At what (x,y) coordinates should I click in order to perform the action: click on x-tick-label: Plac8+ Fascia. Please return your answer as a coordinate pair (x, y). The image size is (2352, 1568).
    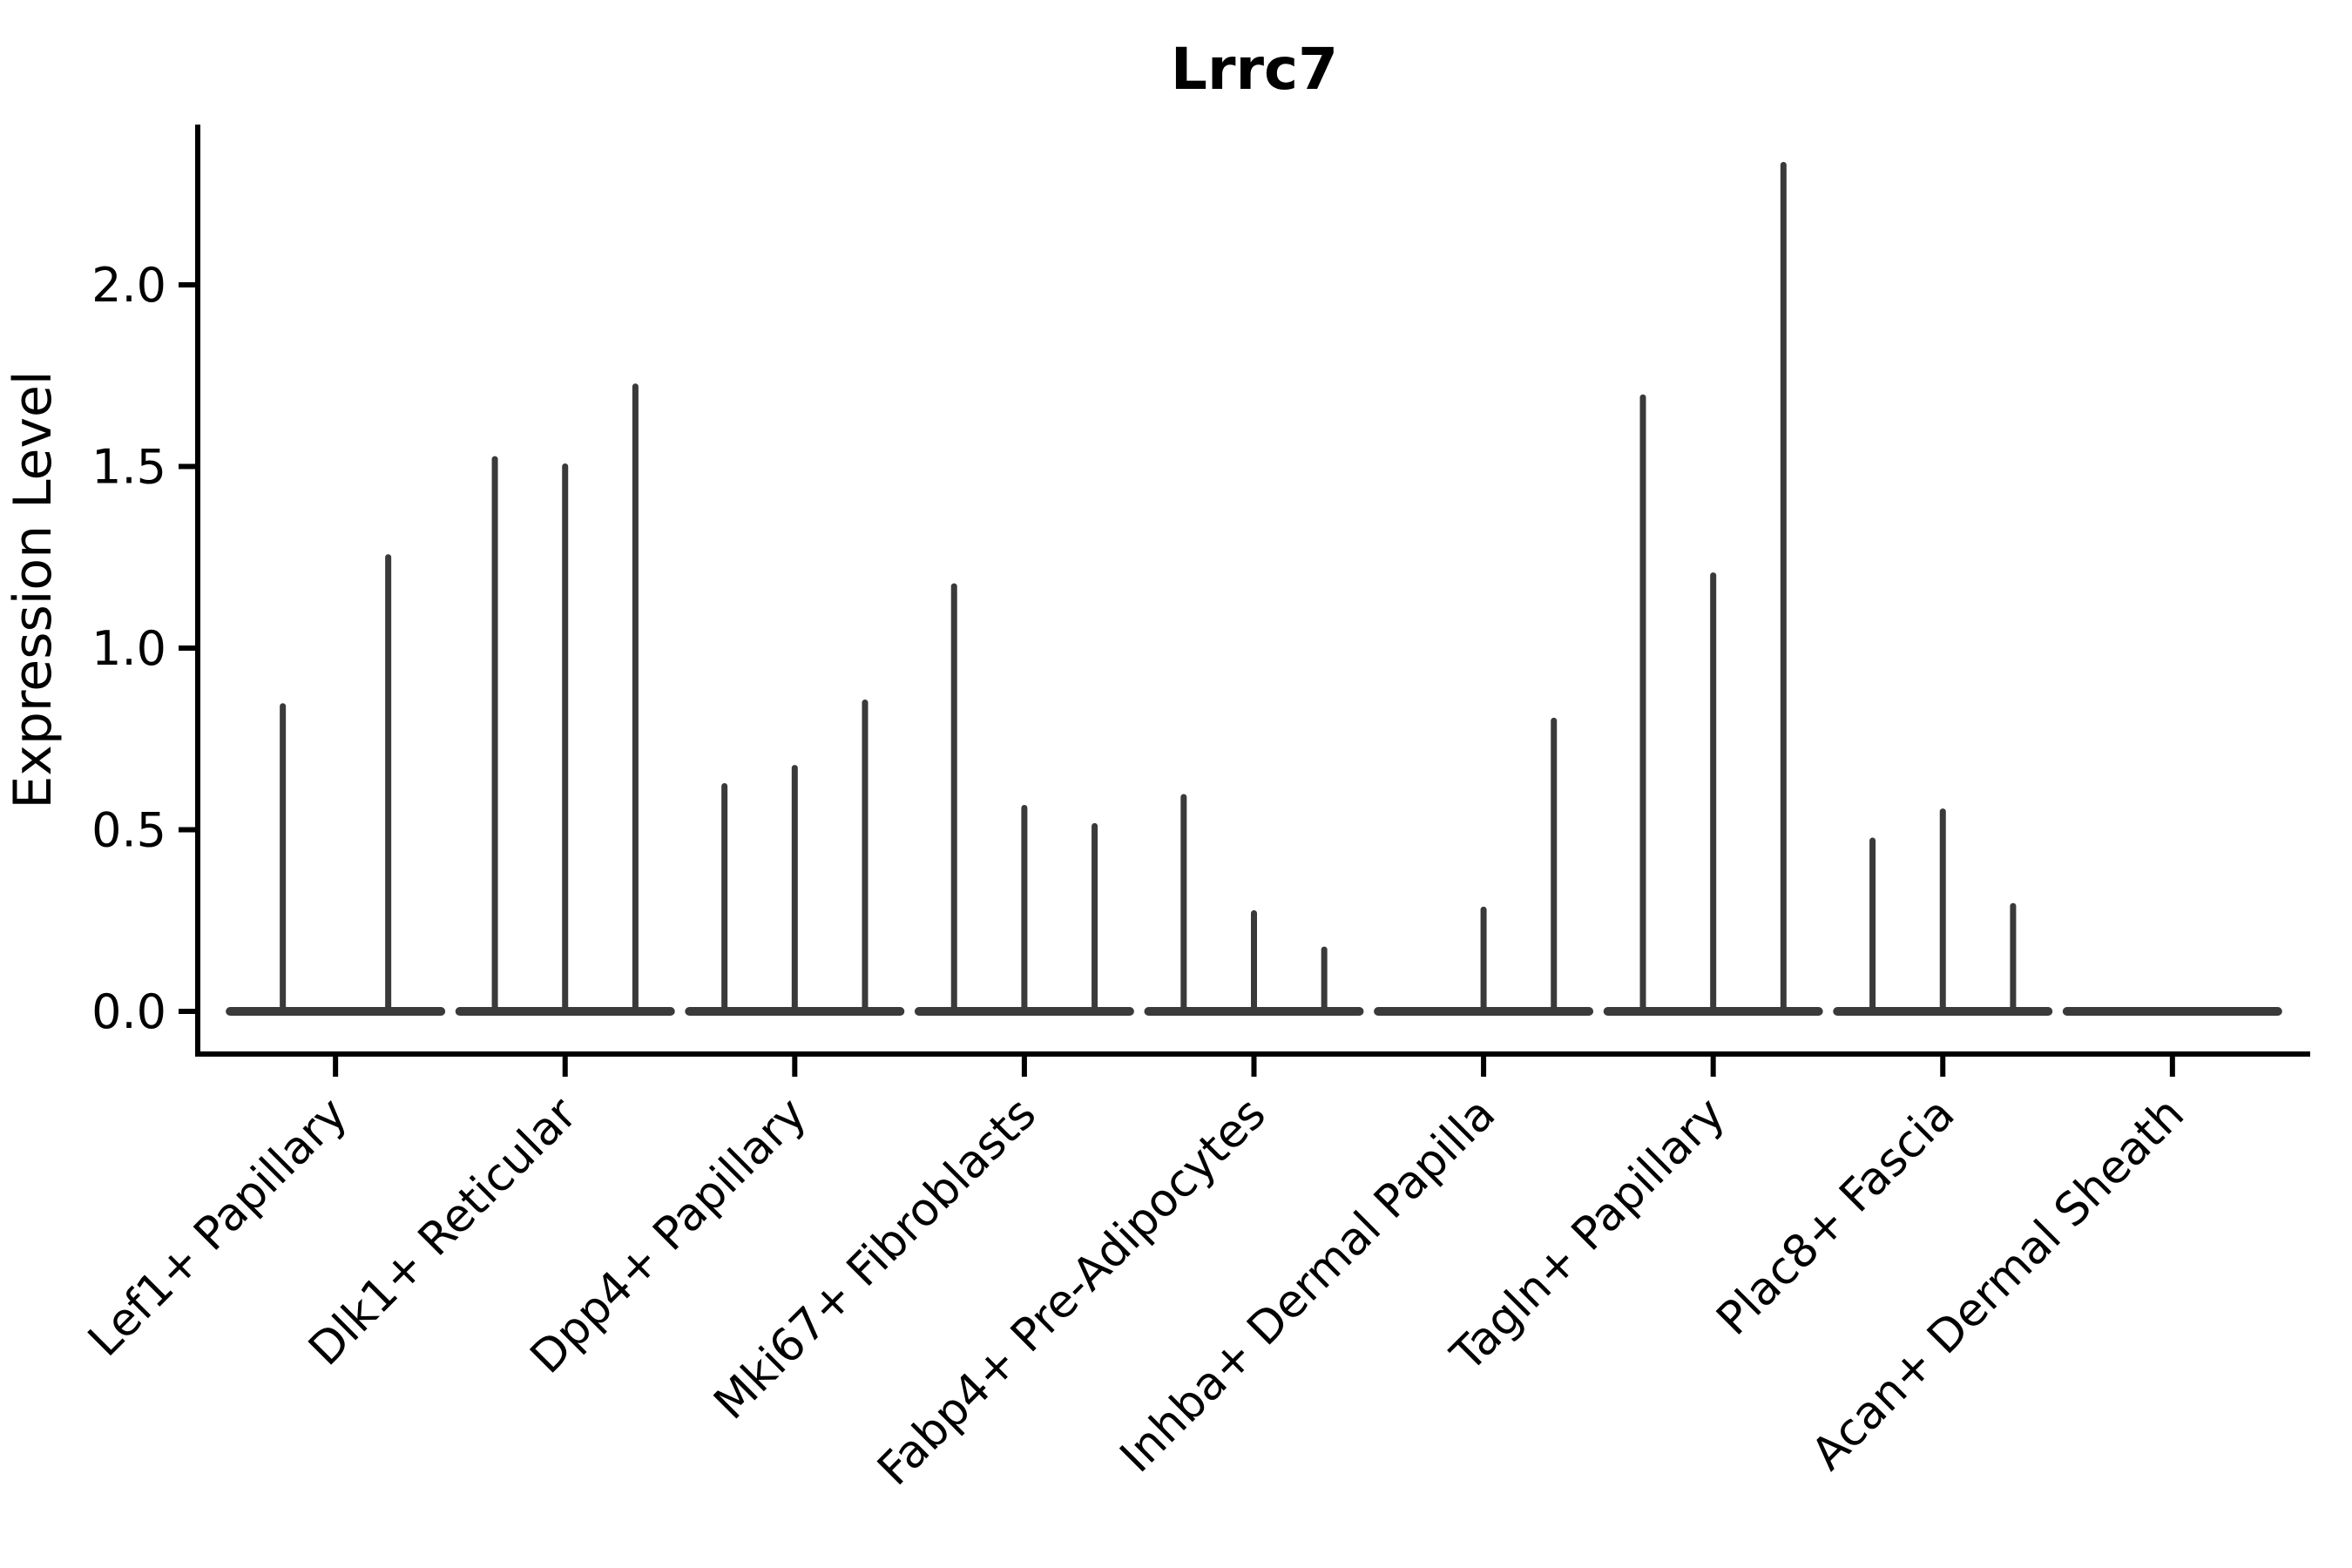
    Looking at the image, I should click on (1836, 1217).